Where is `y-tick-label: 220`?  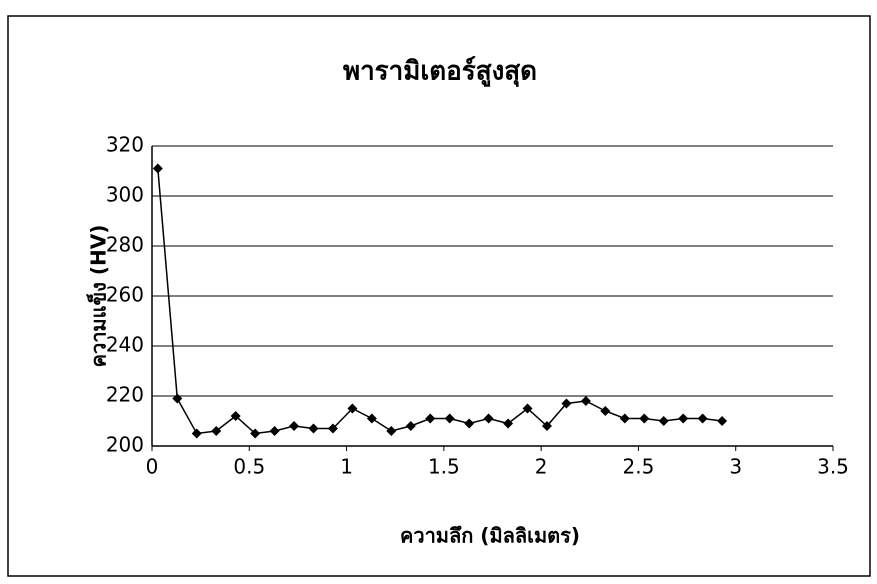
y-tick-label: 220 is located at coordinates (125, 395).